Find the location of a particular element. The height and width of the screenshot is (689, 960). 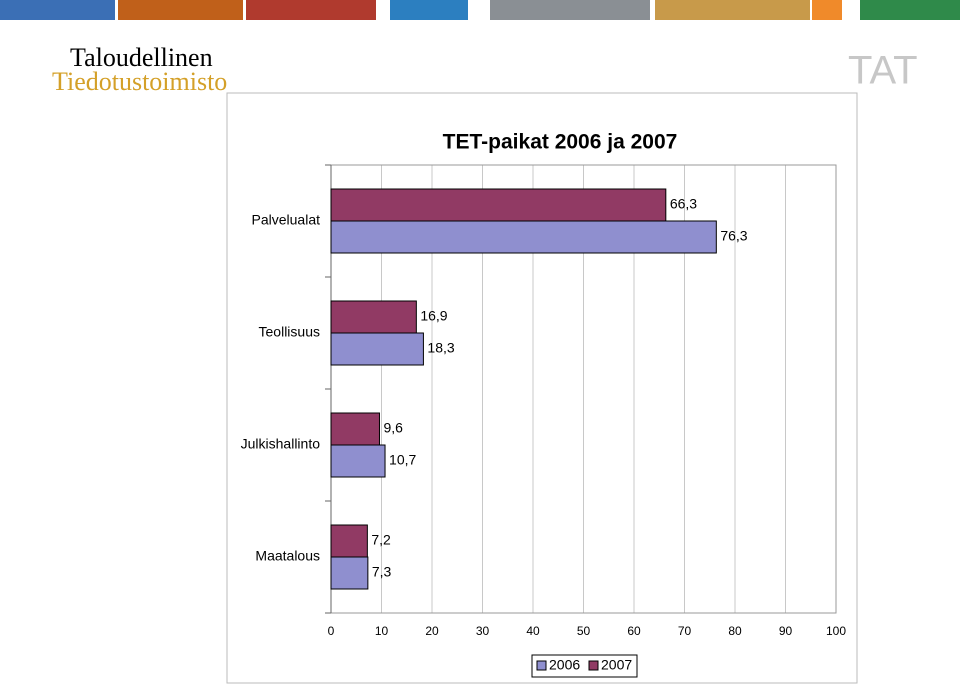

value-label: 7,2 is located at coordinates (381, 540).